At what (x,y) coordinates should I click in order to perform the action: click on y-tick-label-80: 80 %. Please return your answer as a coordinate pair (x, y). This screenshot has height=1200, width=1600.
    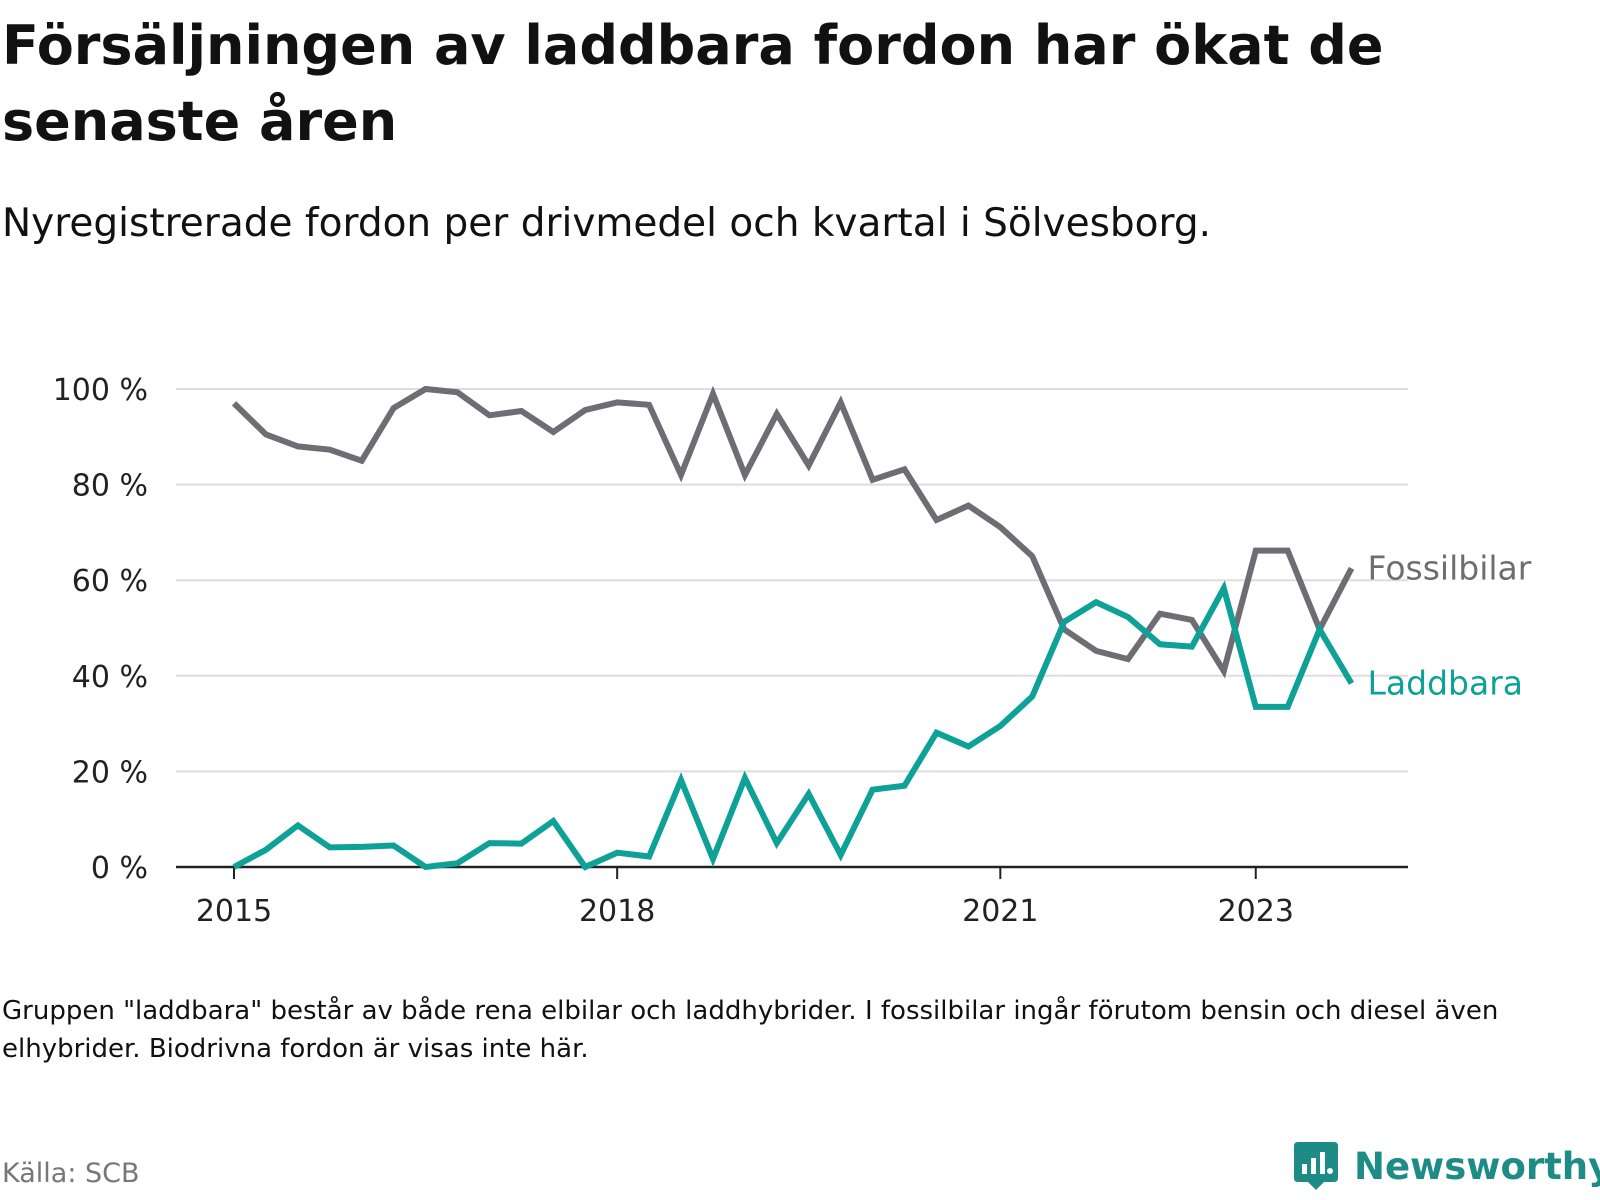
    Looking at the image, I should click on (110, 486).